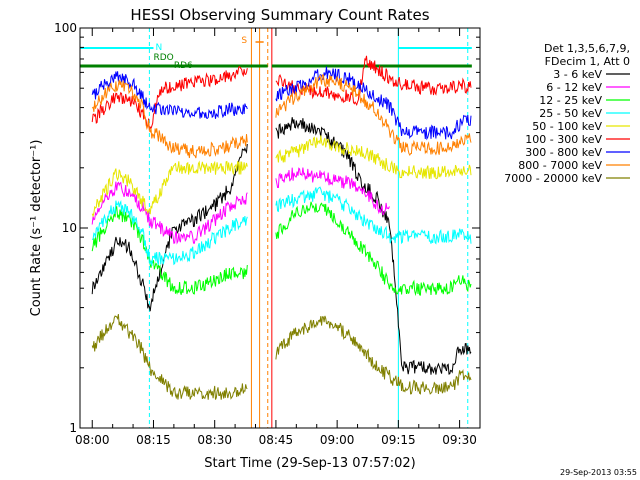 The height and width of the screenshot is (480, 640). Describe the element at coordinates (560, 165) in the screenshot. I see `legend-label: 800 - 7000 keV` at that location.